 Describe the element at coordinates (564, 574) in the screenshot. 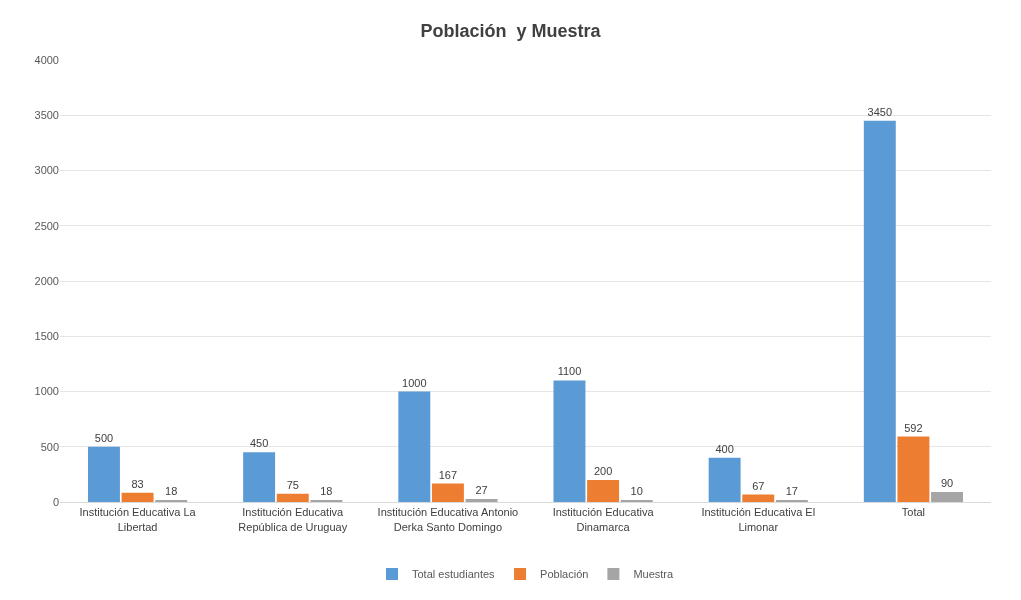

I see `legend-label: Población` at that location.